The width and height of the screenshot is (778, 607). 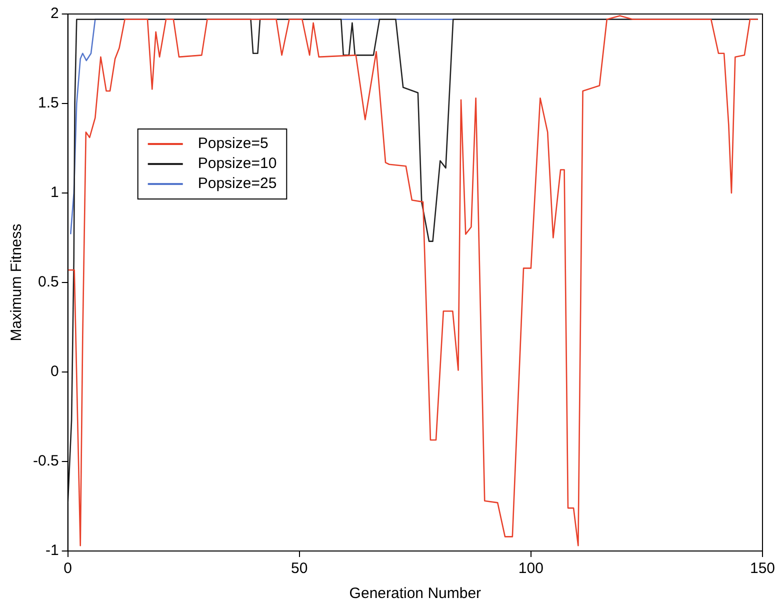 I want to click on y-tick-label: -0.5, so click(x=45, y=461).